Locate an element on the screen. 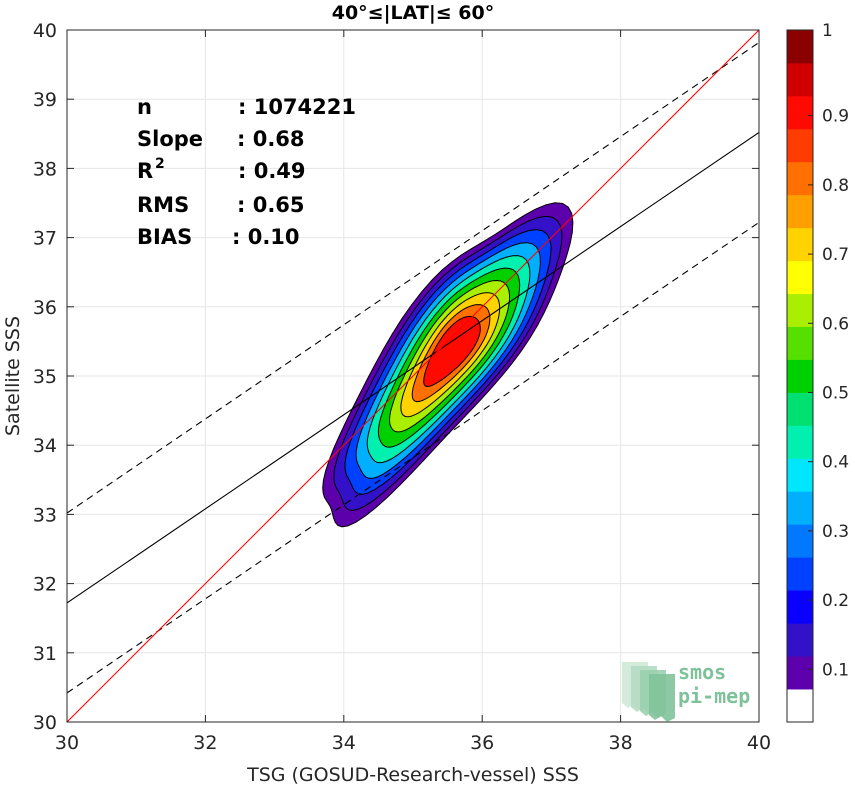 The width and height of the screenshot is (855, 787). stat-label-slope: Slope is located at coordinates (170, 139).